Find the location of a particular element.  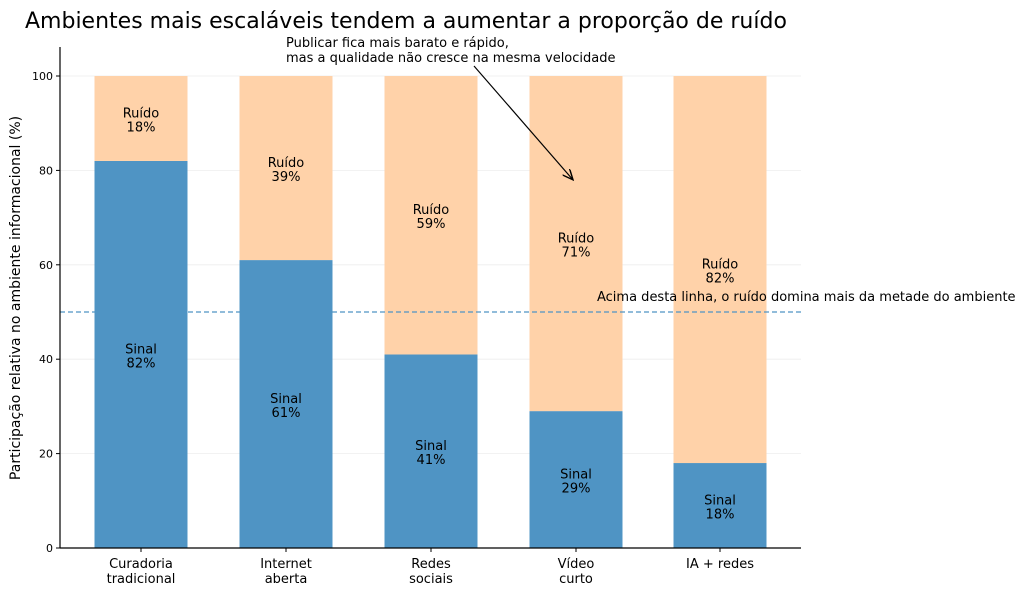

bar-label-ruido-value: 59% is located at coordinates (431, 224).